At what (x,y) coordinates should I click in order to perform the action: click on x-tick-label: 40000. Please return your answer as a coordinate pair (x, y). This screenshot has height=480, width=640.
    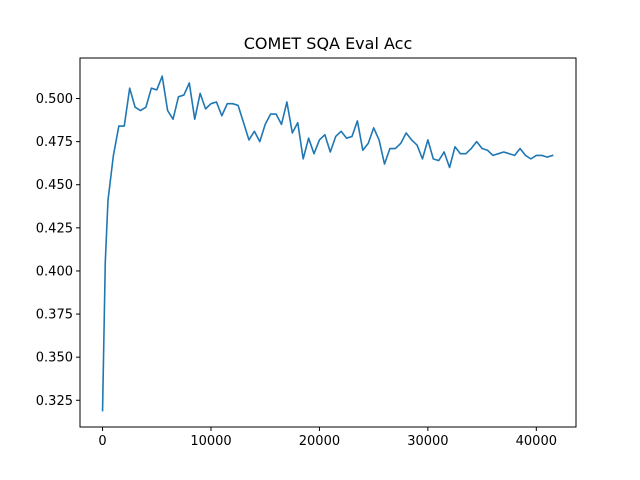
    Looking at the image, I should click on (536, 441).